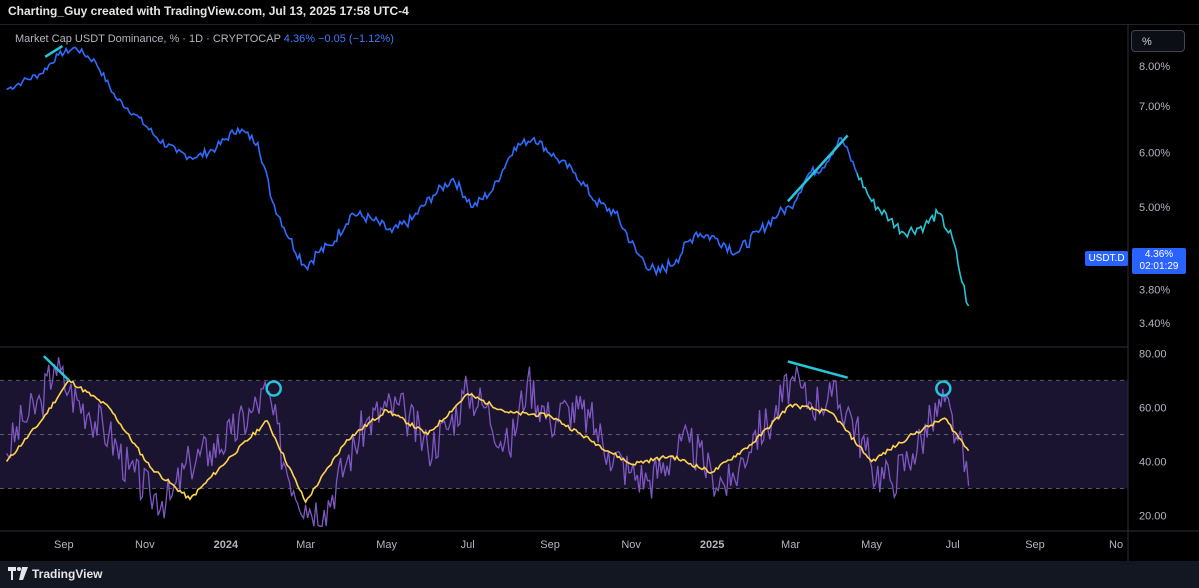  Describe the element at coordinates (1153, 354) in the screenshot. I see `rsi-tick-label: 80.00` at that location.